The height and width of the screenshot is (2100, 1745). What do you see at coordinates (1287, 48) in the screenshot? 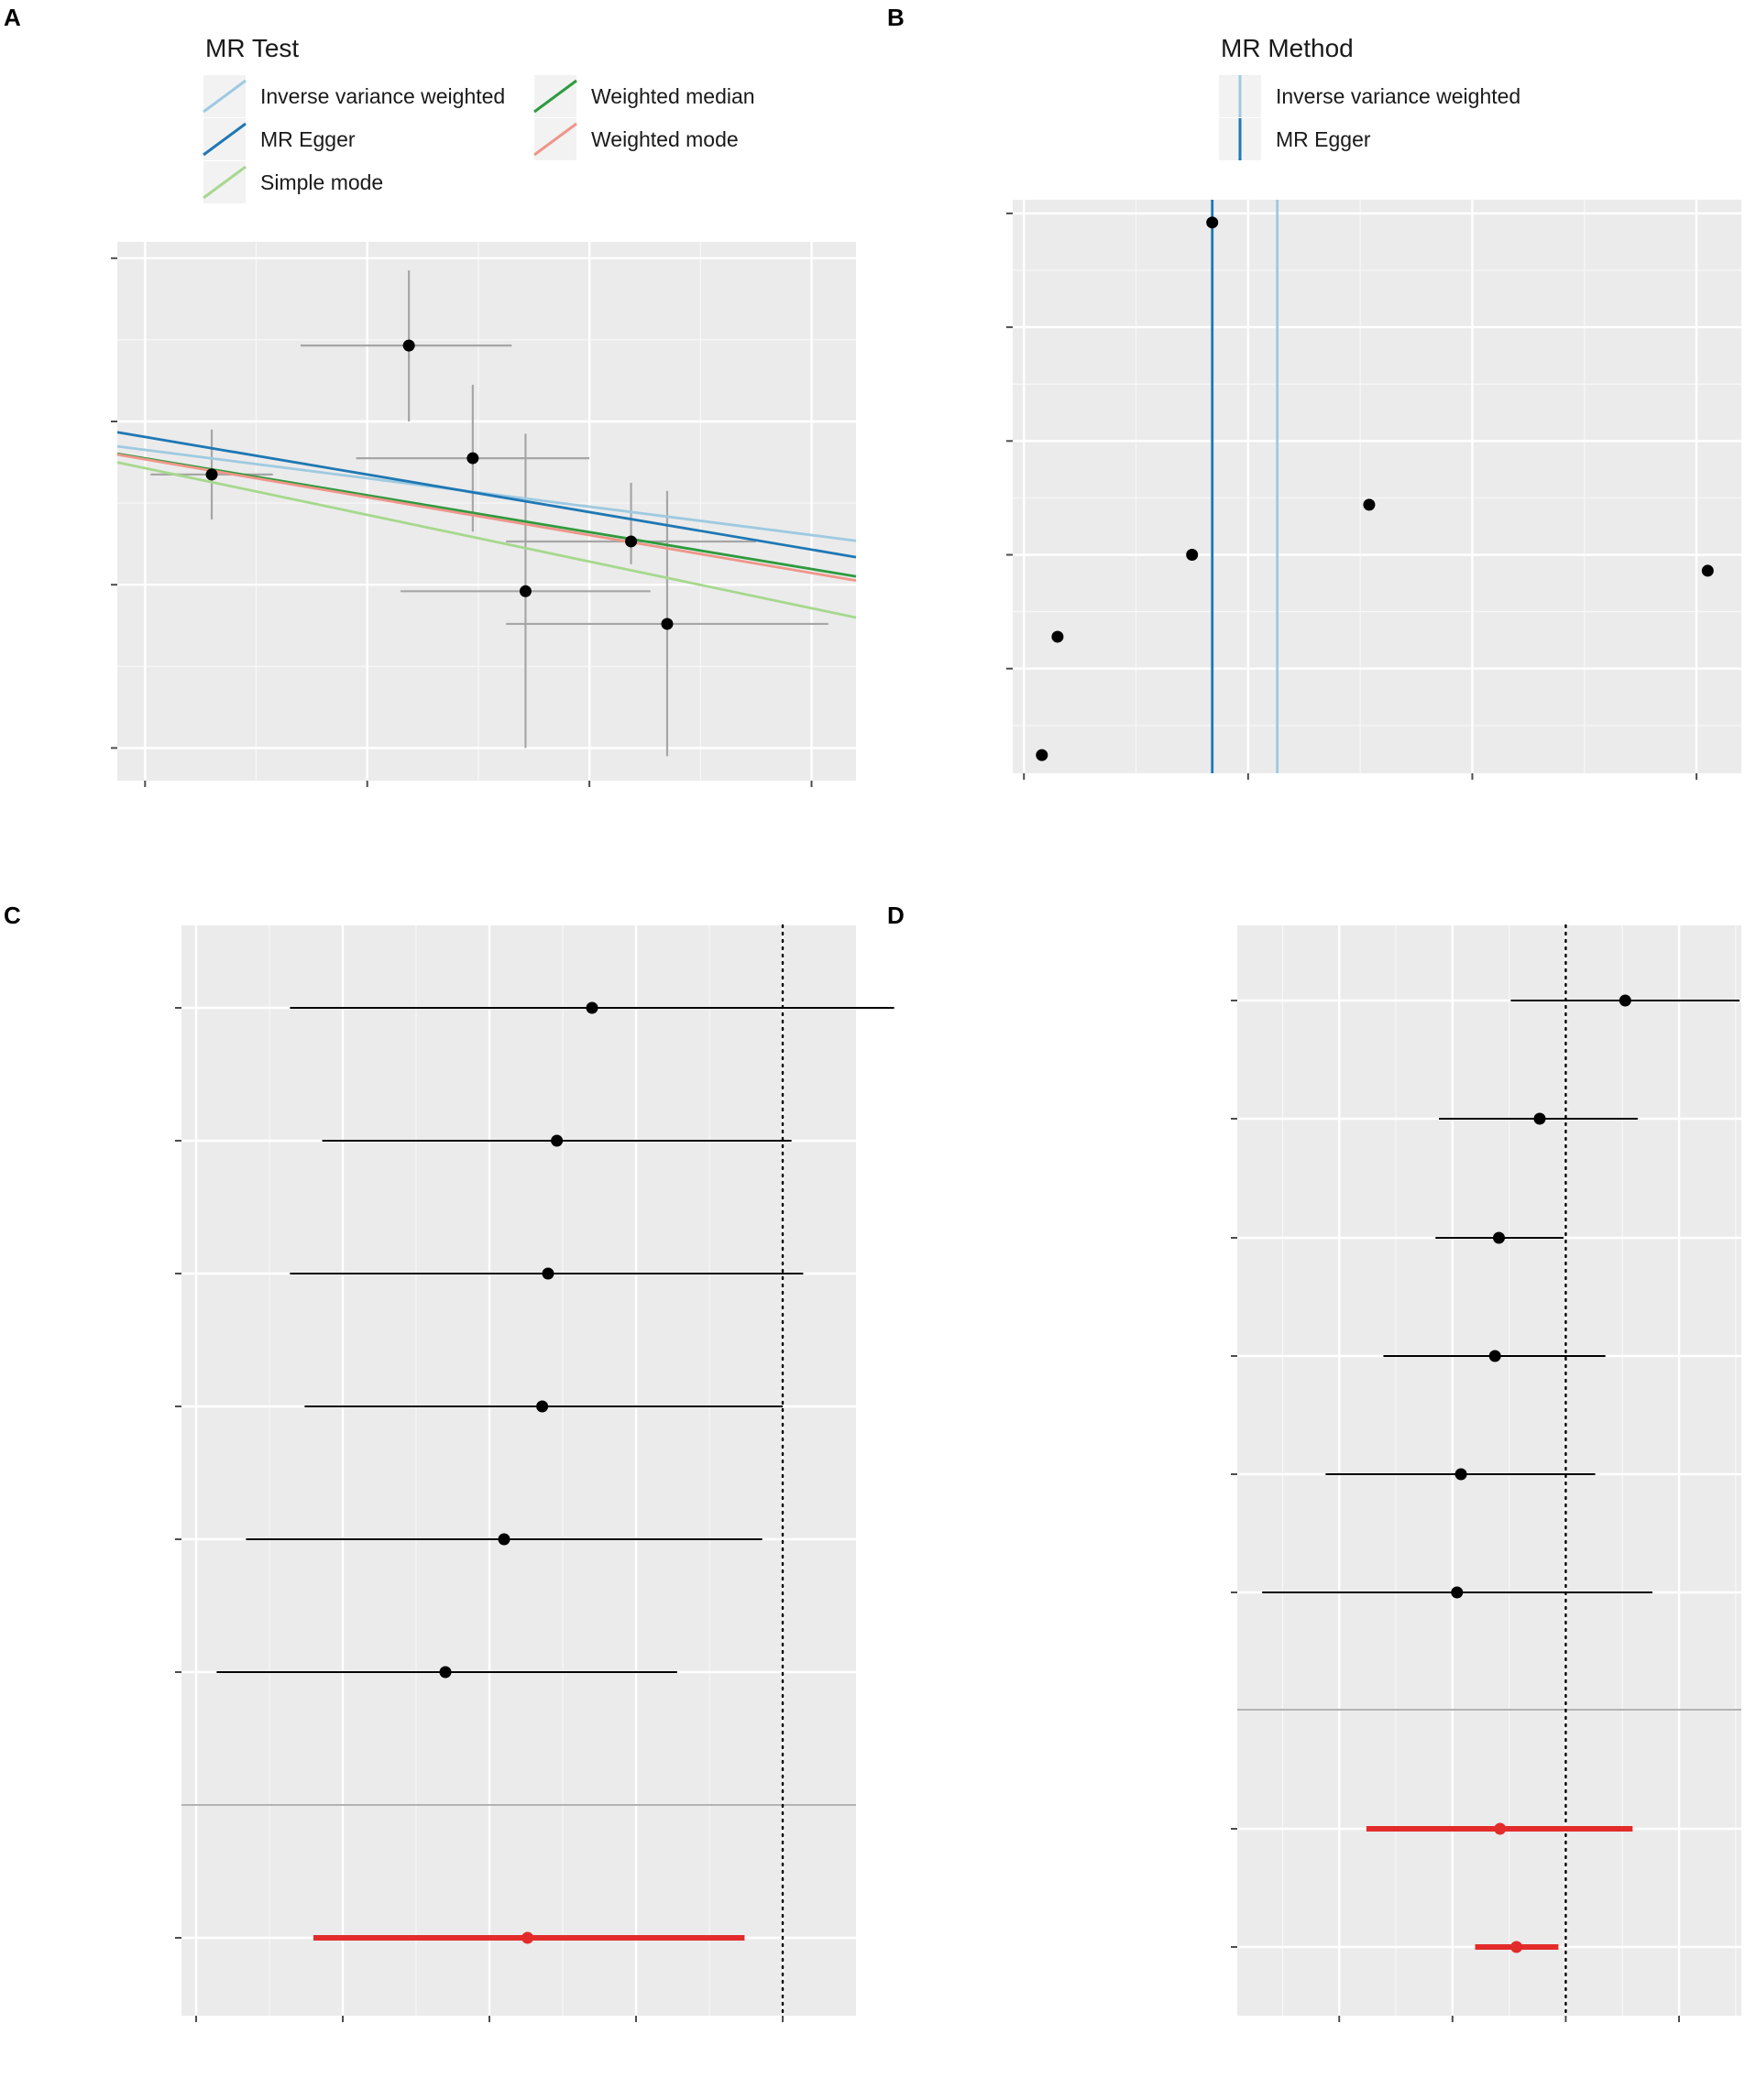
I see `b-legend-title: MR Method` at bounding box center [1287, 48].